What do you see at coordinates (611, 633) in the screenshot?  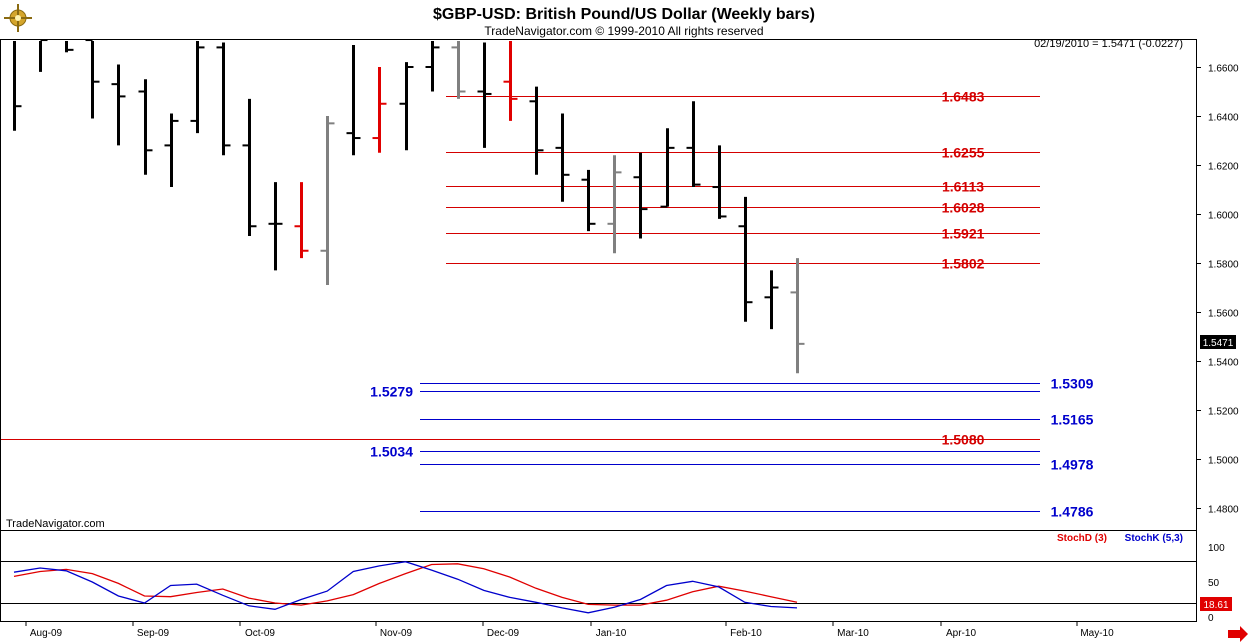 I see `x-tick-label: Jan-10` at bounding box center [611, 633].